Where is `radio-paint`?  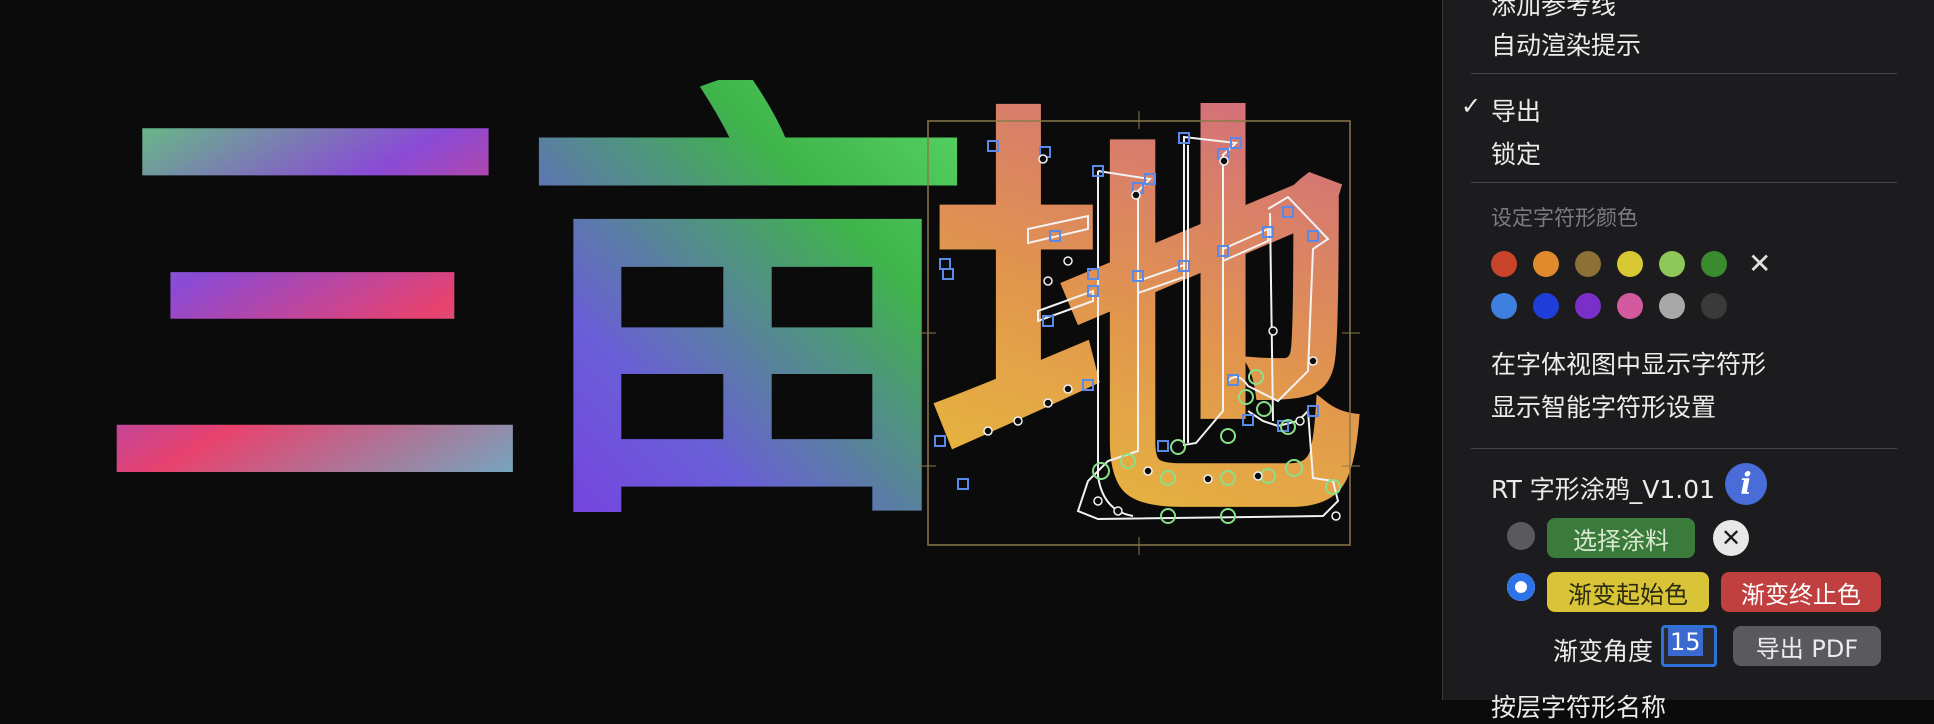
radio-paint is located at coordinates (1521, 536).